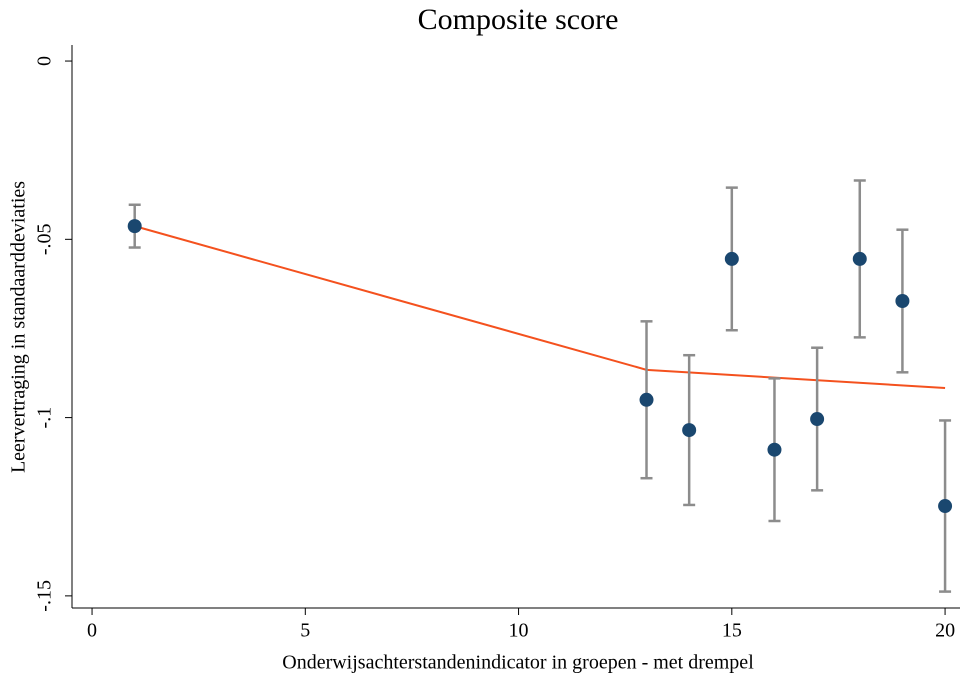  What do you see at coordinates (732, 631) in the screenshot?
I see `x-tick-label: 15` at bounding box center [732, 631].